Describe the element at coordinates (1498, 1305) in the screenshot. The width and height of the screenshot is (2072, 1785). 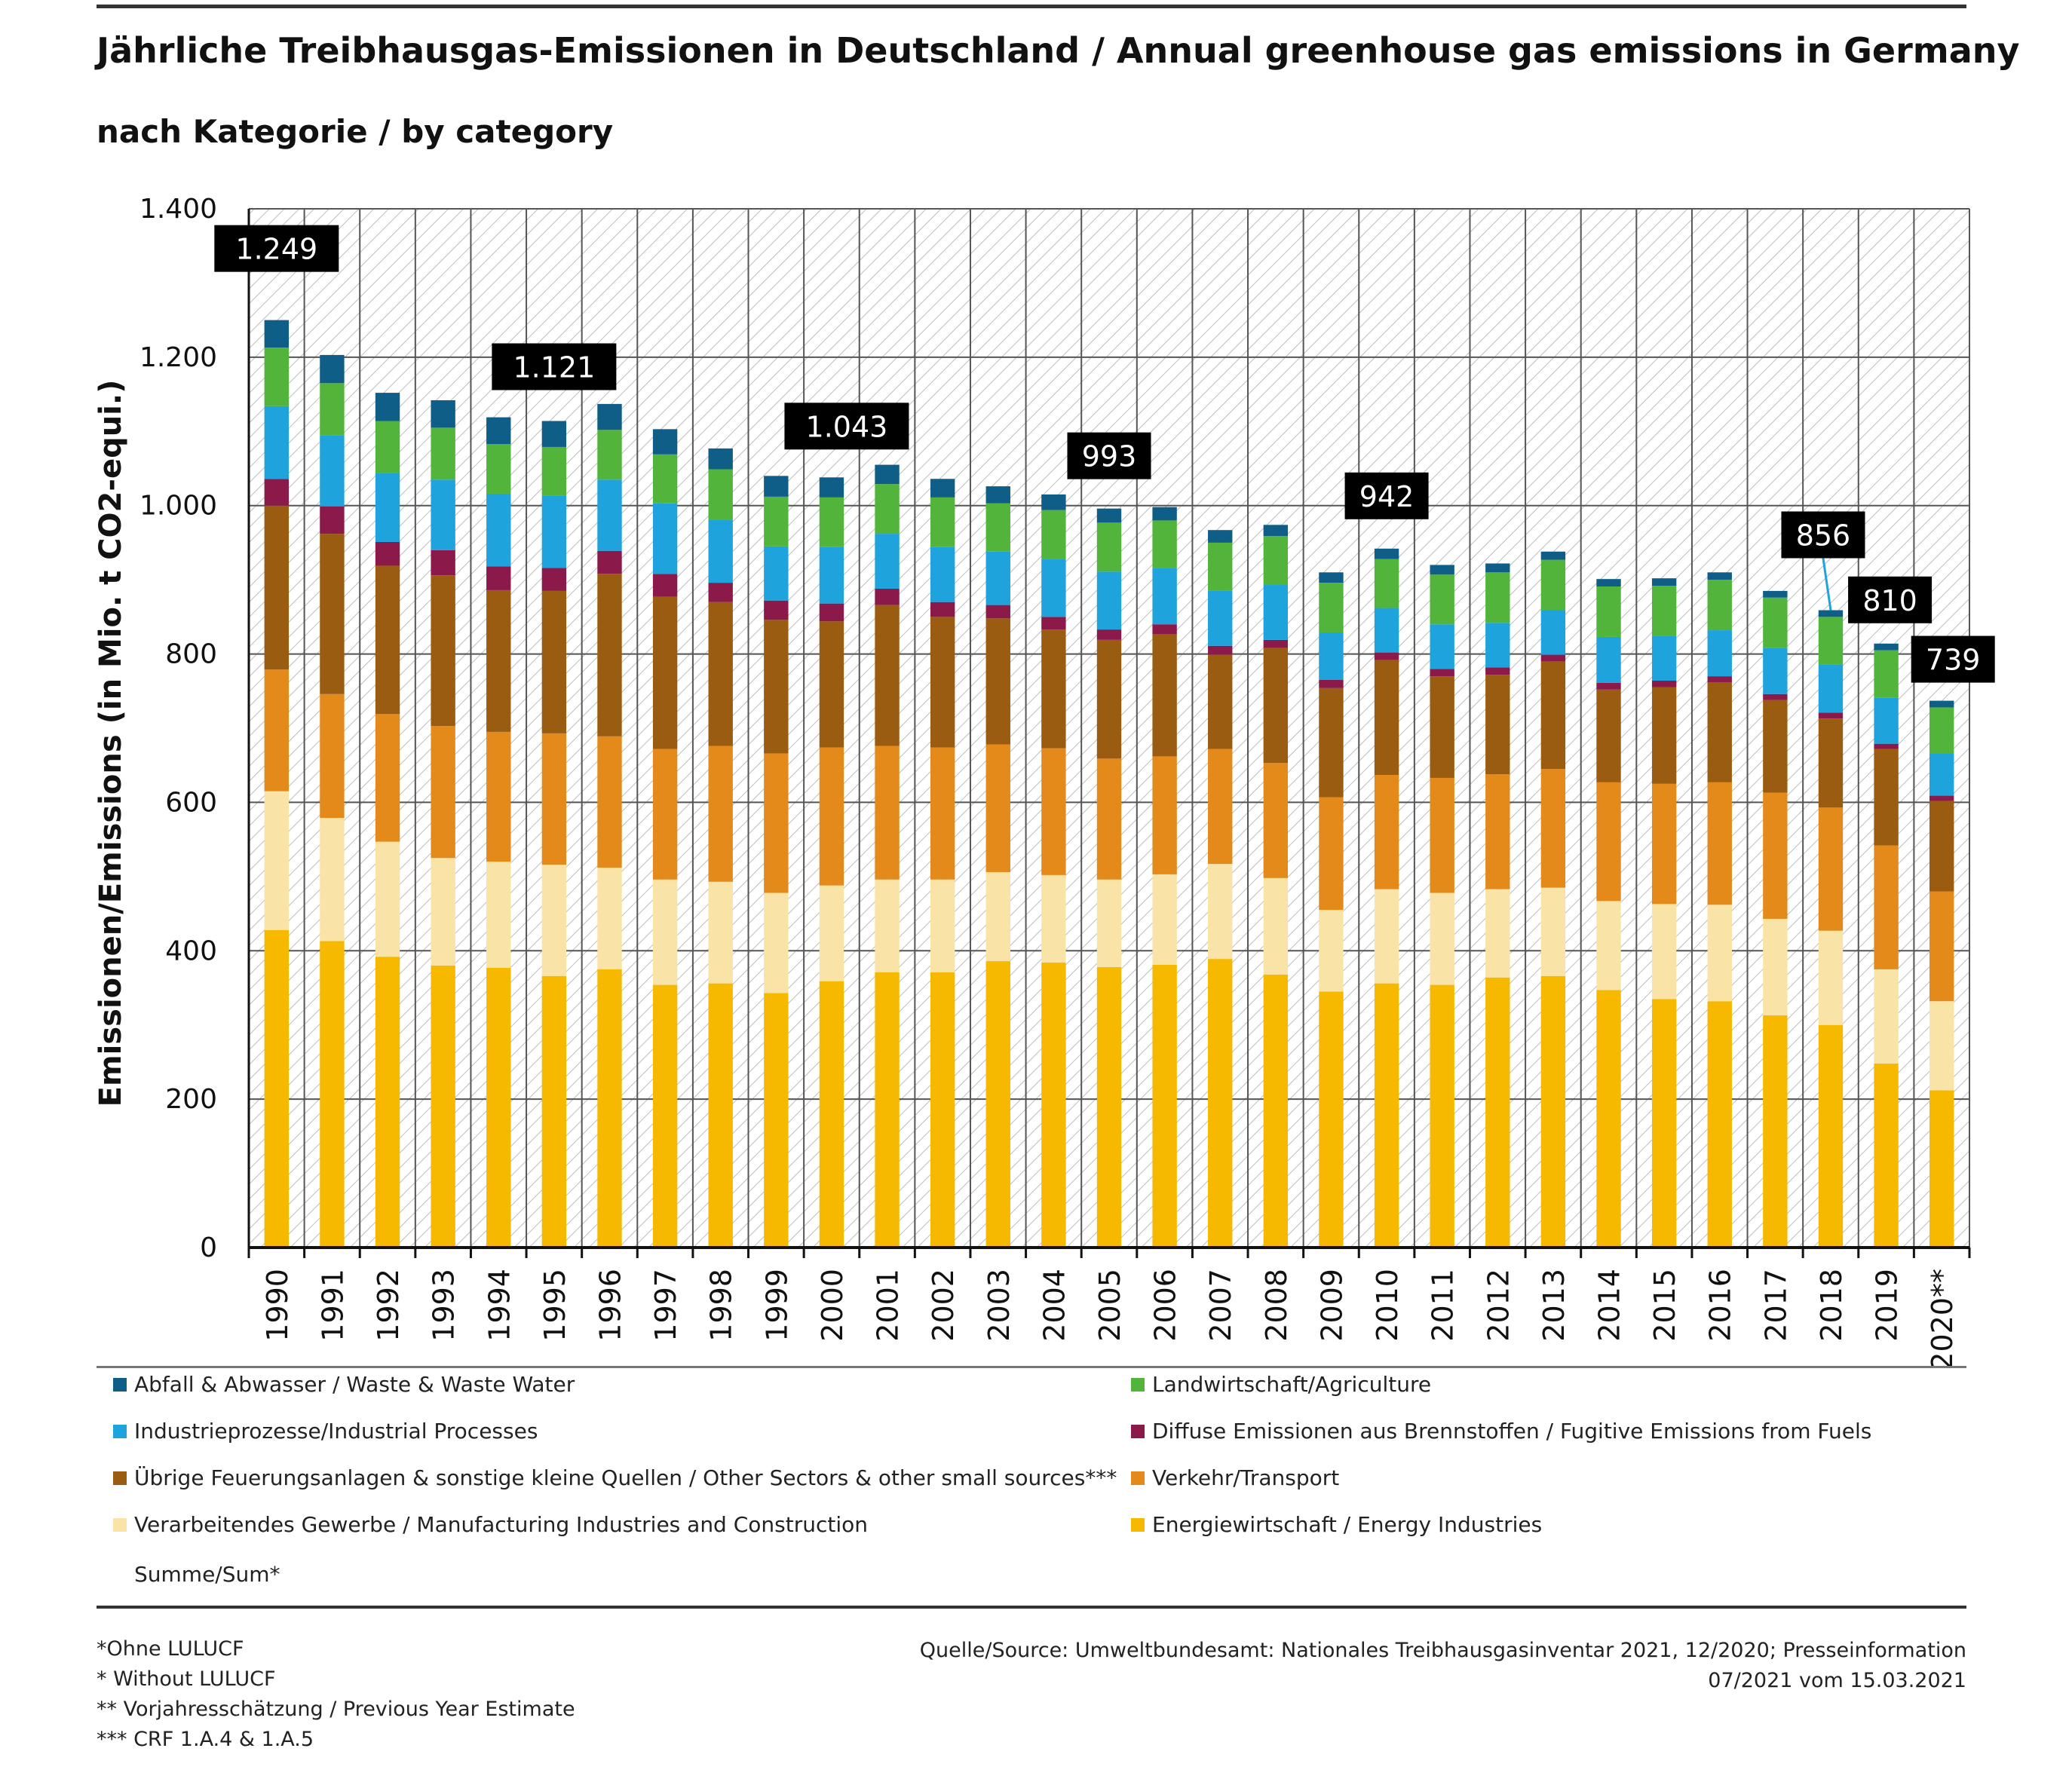
I see `x-tick-label: 2012` at that location.